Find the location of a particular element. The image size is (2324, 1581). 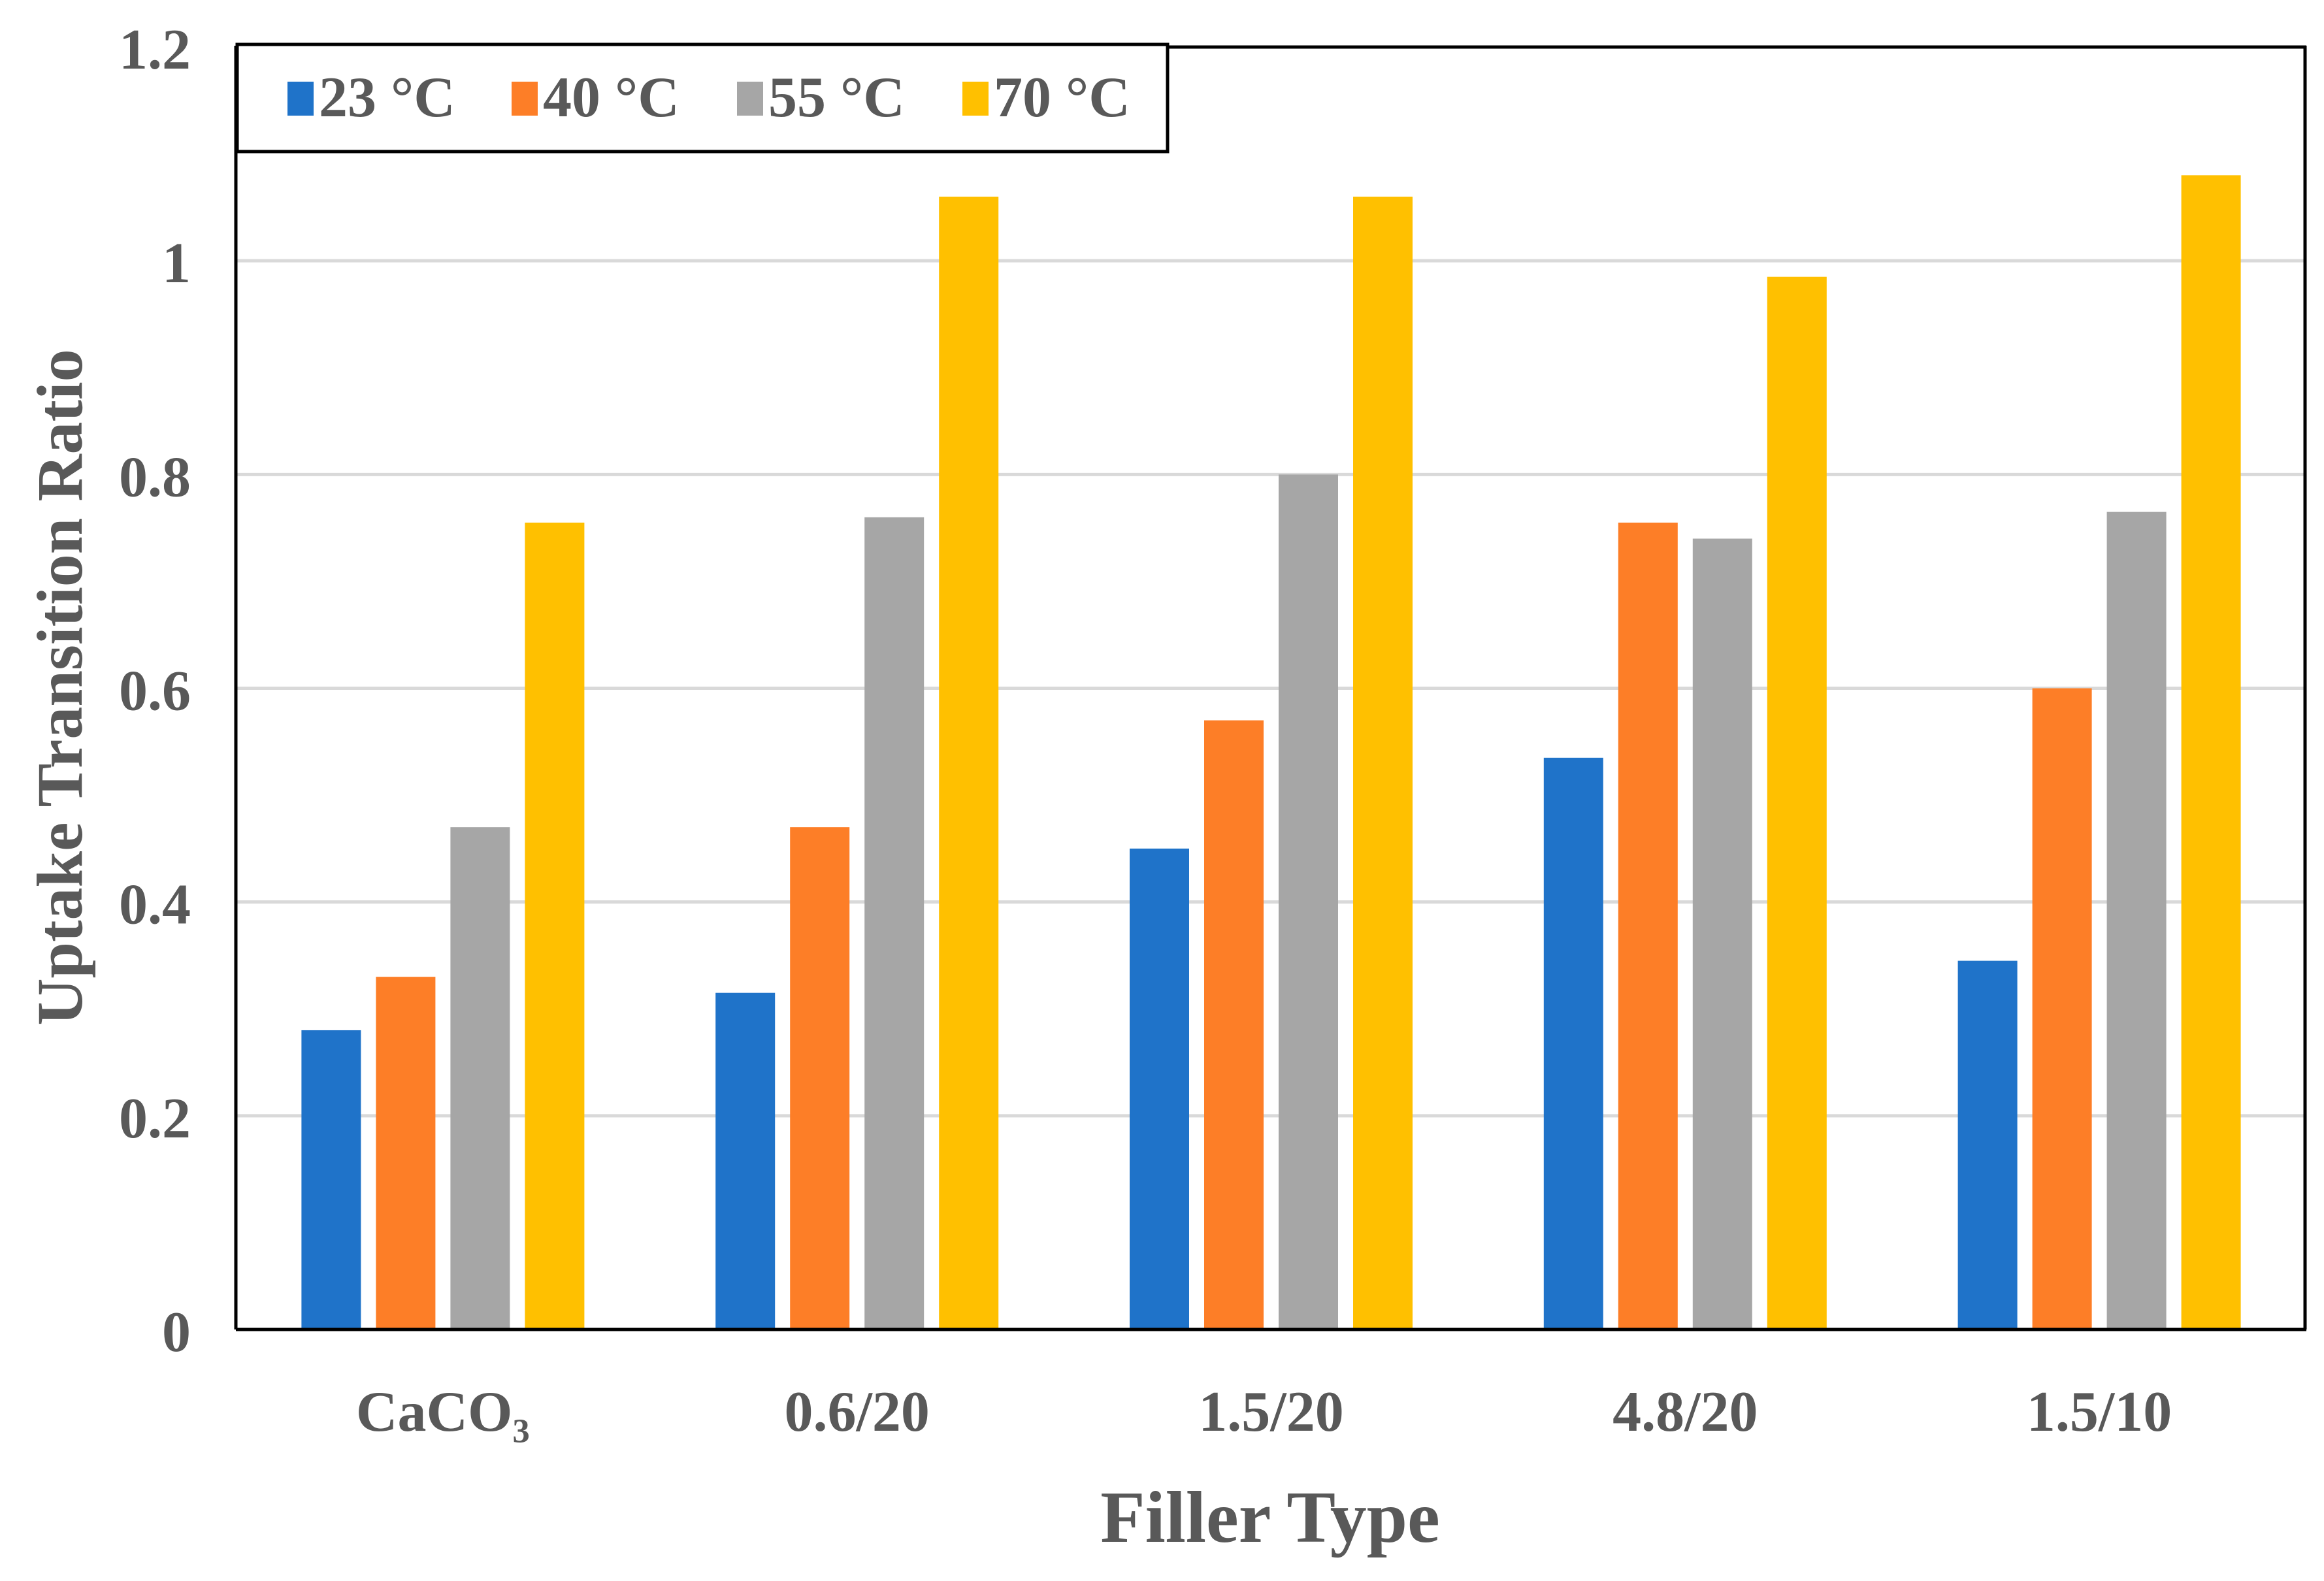

y-tick-label: 1.2 is located at coordinates (155, 50).